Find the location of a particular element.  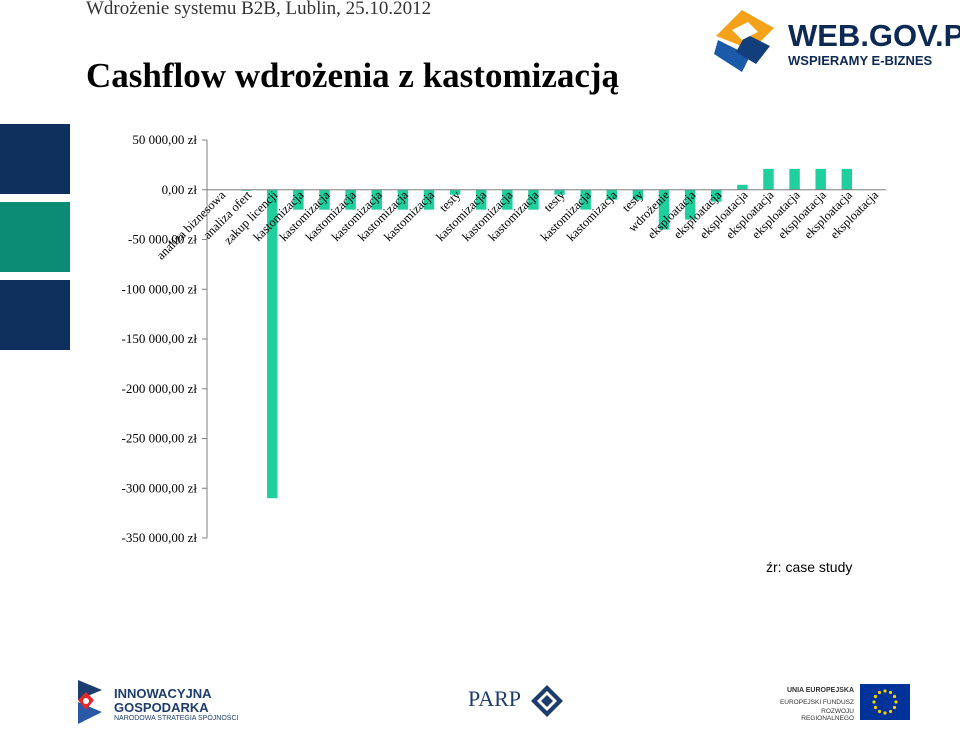

webgov-wordmark: WEB.GOV.PL is located at coordinates (874, 35).